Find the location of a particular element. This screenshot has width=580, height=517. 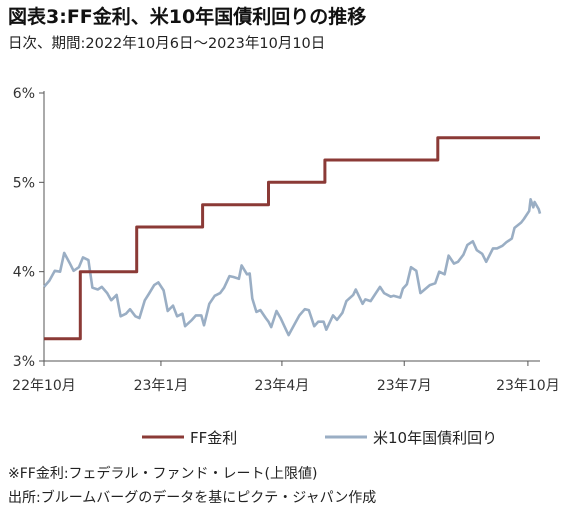

x-tick-label: 22年10月 is located at coordinates (44, 386).